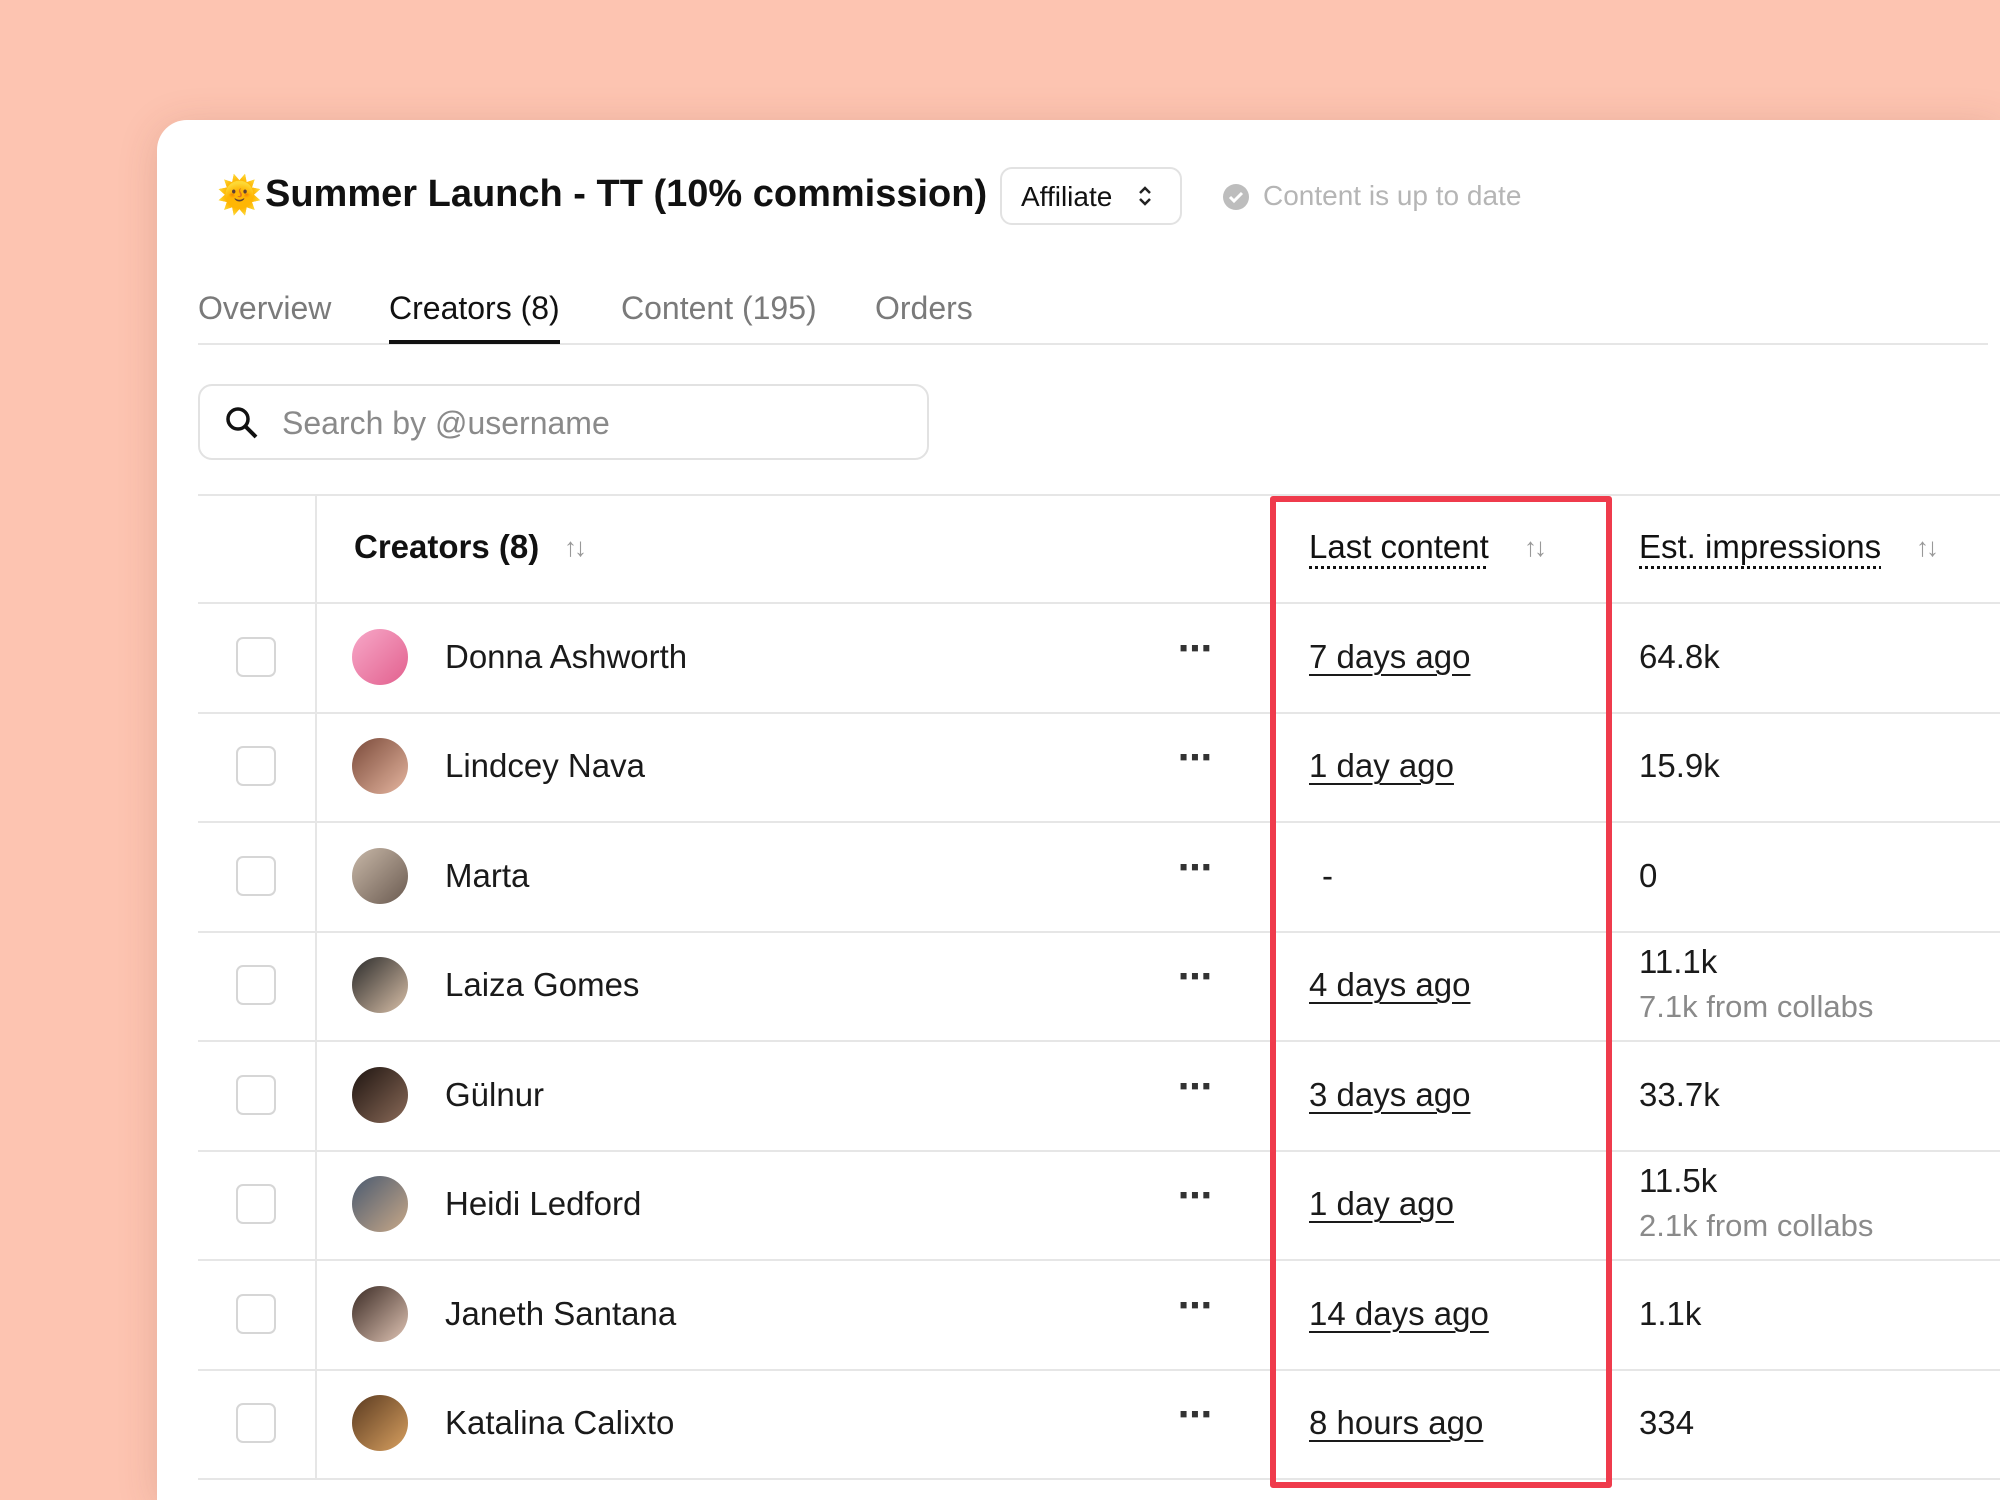  Describe the element at coordinates (1648, 875) in the screenshot. I see `impressions: 0` at that location.